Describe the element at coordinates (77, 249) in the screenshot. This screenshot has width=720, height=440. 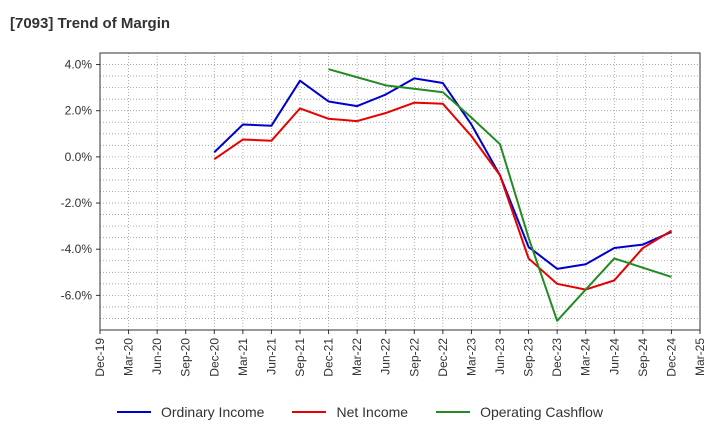
I see `y-tick-label: -4.0%` at that location.